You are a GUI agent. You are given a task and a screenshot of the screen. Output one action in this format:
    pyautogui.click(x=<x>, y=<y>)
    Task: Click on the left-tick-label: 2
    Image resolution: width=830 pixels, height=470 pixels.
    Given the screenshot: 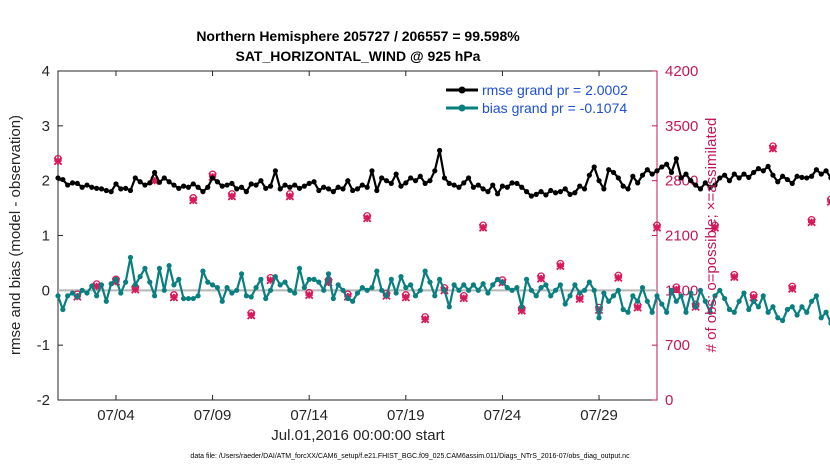 What is the action you would take?
    pyautogui.click(x=46, y=181)
    